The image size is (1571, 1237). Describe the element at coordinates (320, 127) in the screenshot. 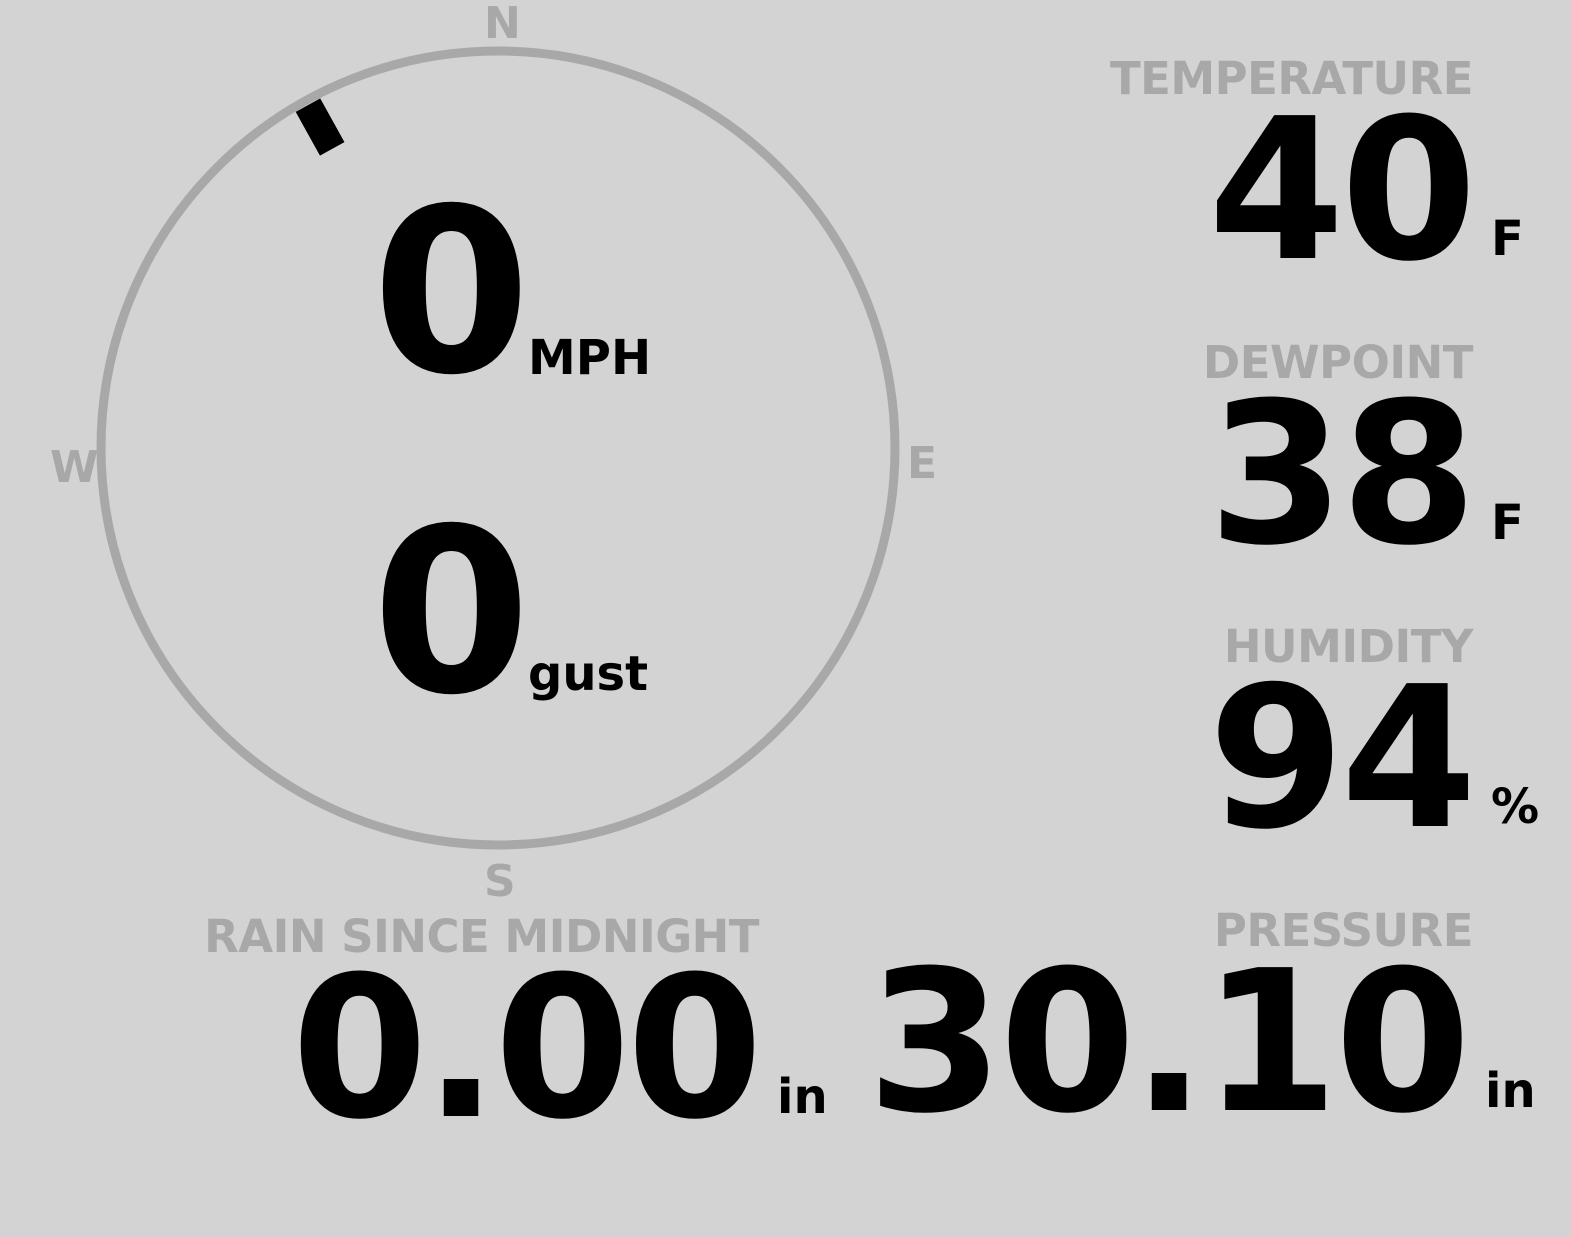

I see `wind-direction-needle` at that location.